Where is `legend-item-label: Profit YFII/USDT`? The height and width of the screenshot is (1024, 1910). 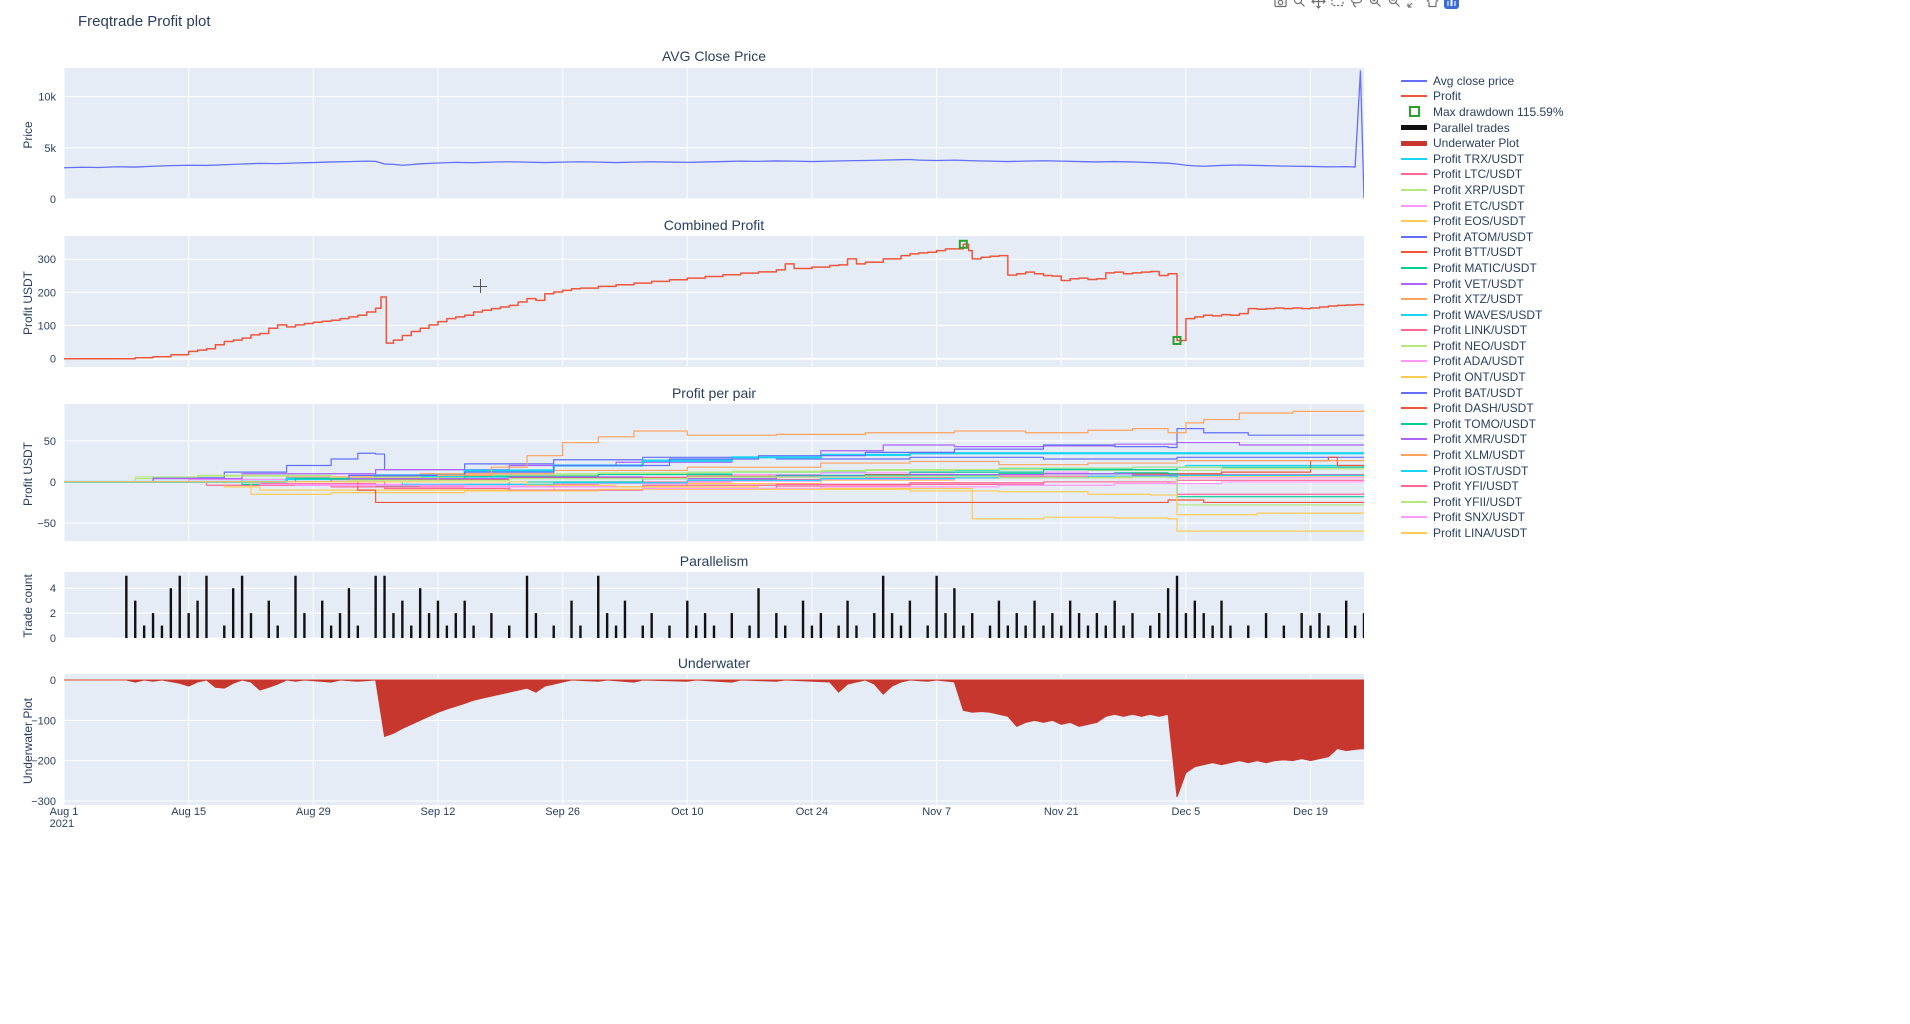 legend-item-label: Profit YFII/USDT is located at coordinates (1478, 501).